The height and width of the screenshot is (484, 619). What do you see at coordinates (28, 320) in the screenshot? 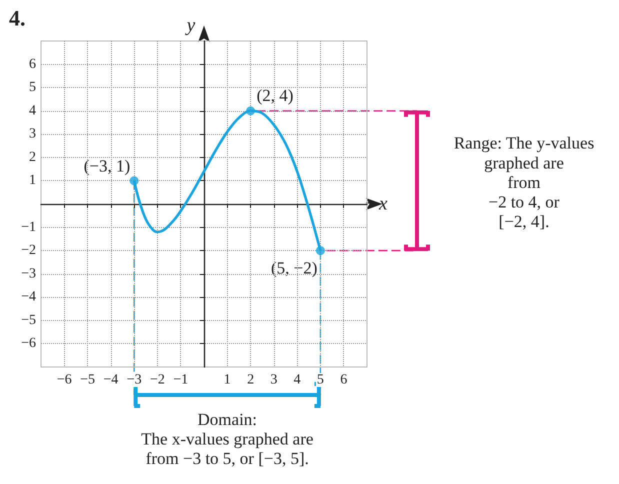
I see `y-tick-label: −5` at bounding box center [28, 320].